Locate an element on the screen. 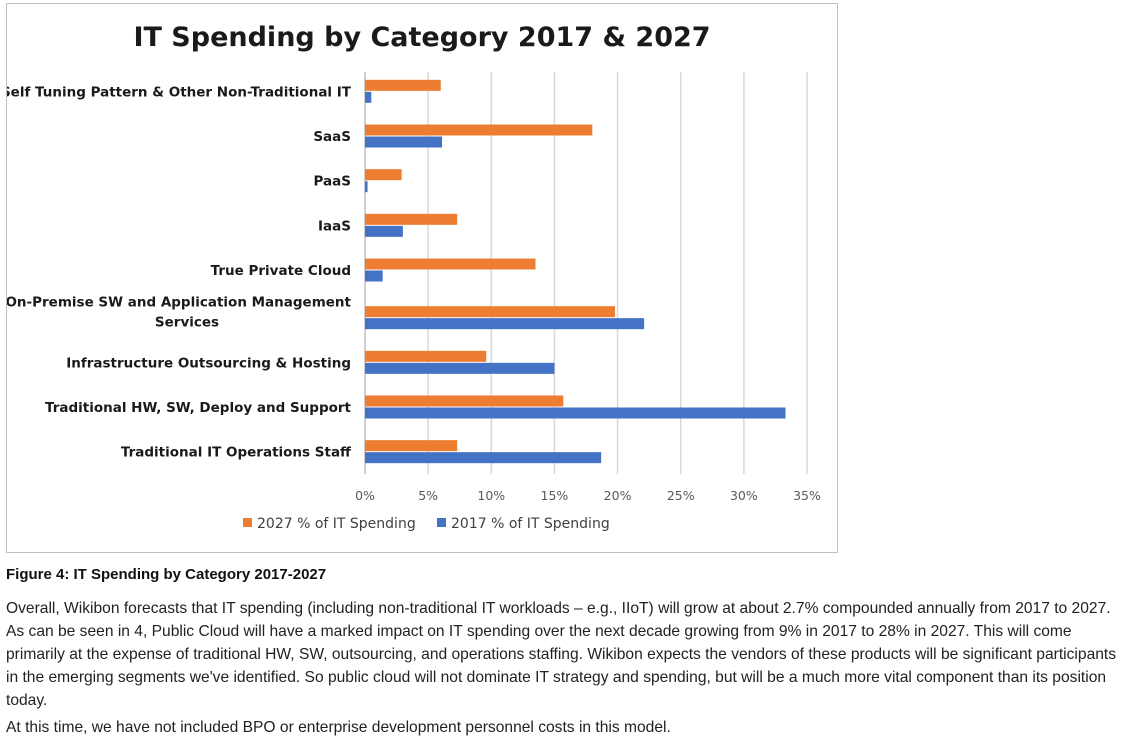 Image resolution: width=1132 pixels, height=742 pixels. x-tick-label: 5% is located at coordinates (428, 495).